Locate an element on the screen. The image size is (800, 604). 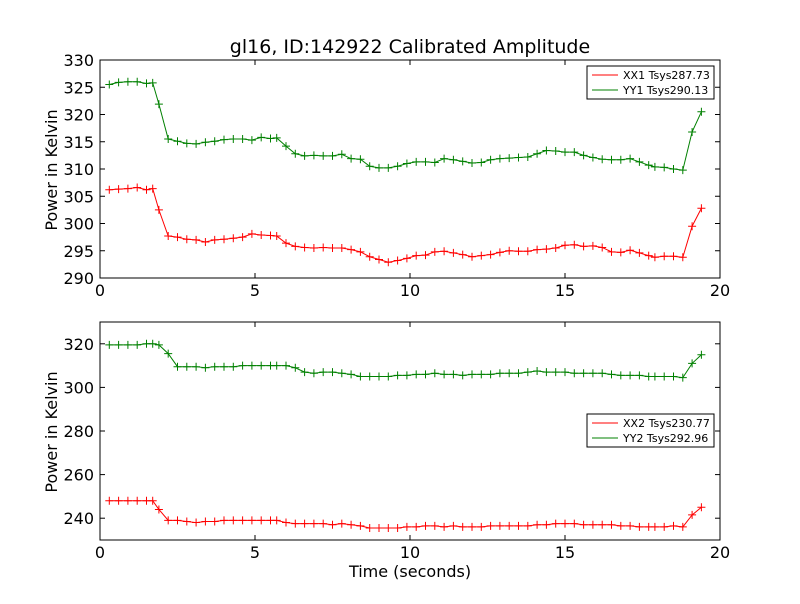
top-x-tick-label: 15 is located at coordinates (565, 290).